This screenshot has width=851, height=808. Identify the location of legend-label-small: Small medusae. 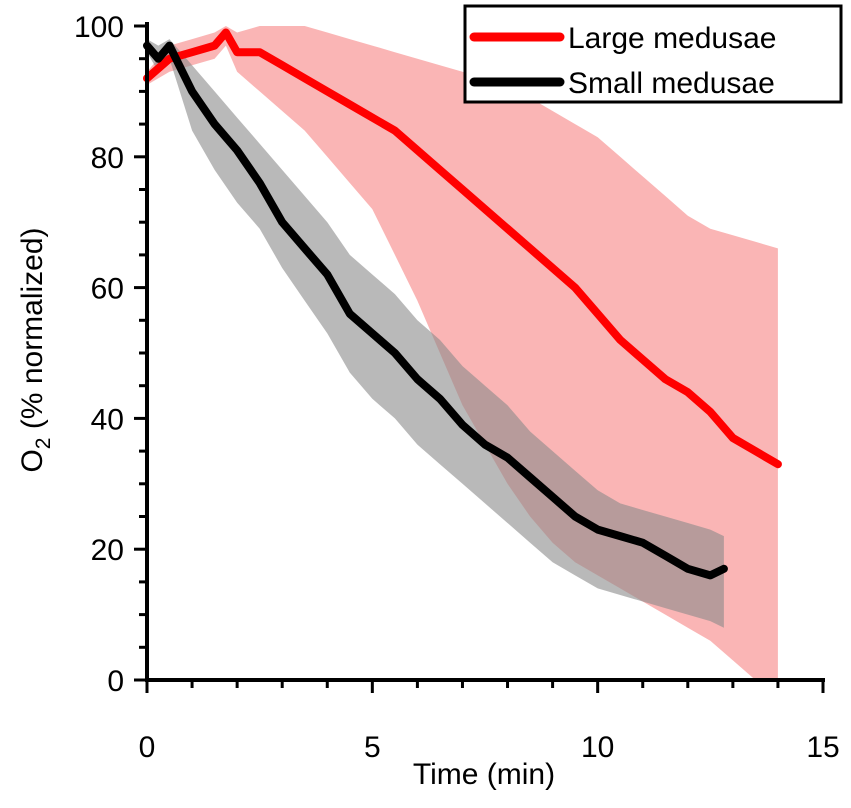
(671, 83).